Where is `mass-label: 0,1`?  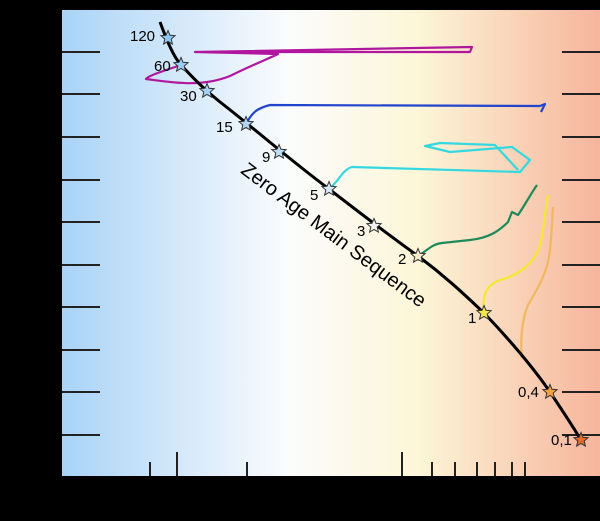
mass-label: 0,1 is located at coordinates (561, 440).